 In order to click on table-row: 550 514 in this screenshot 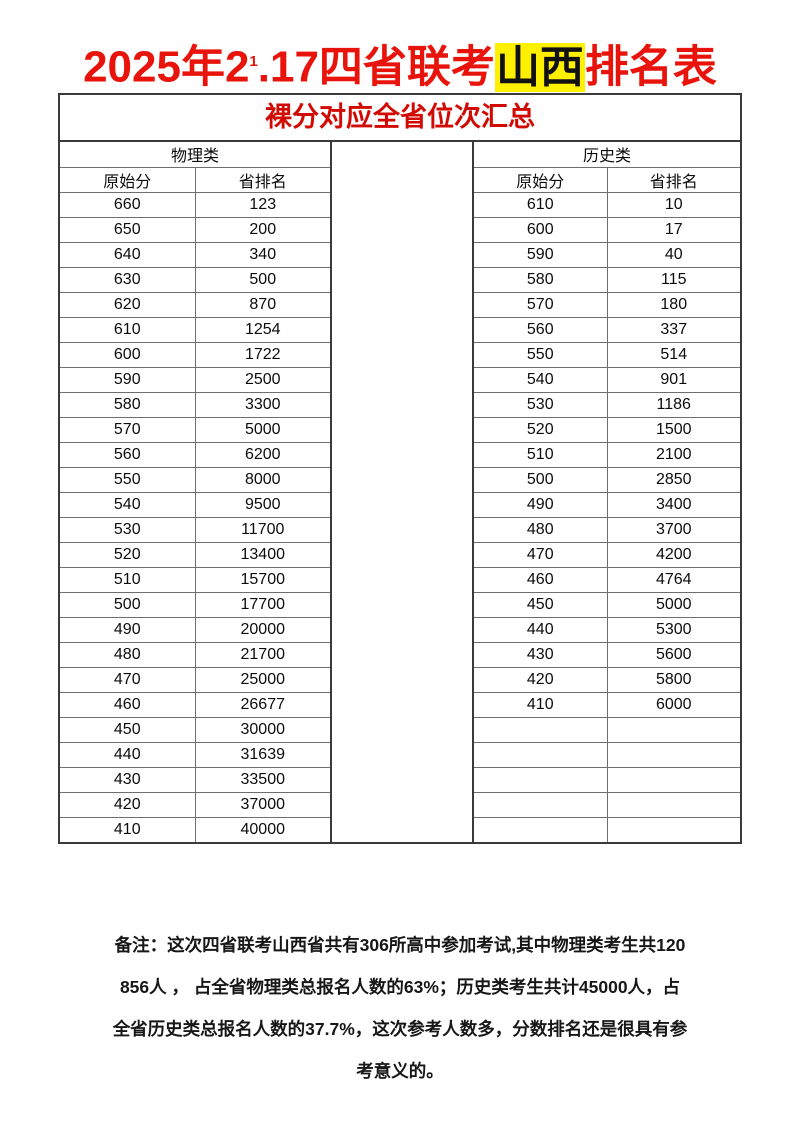, I will do `click(607, 355)`.